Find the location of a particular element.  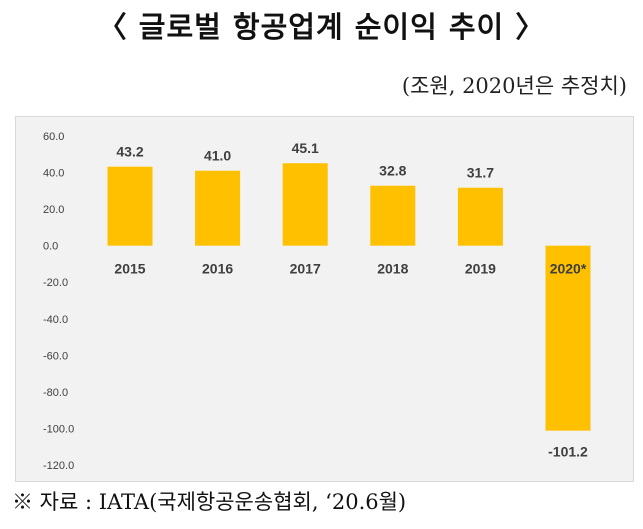

y-tick-label: 40.0 is located at coordinates (53, 174).